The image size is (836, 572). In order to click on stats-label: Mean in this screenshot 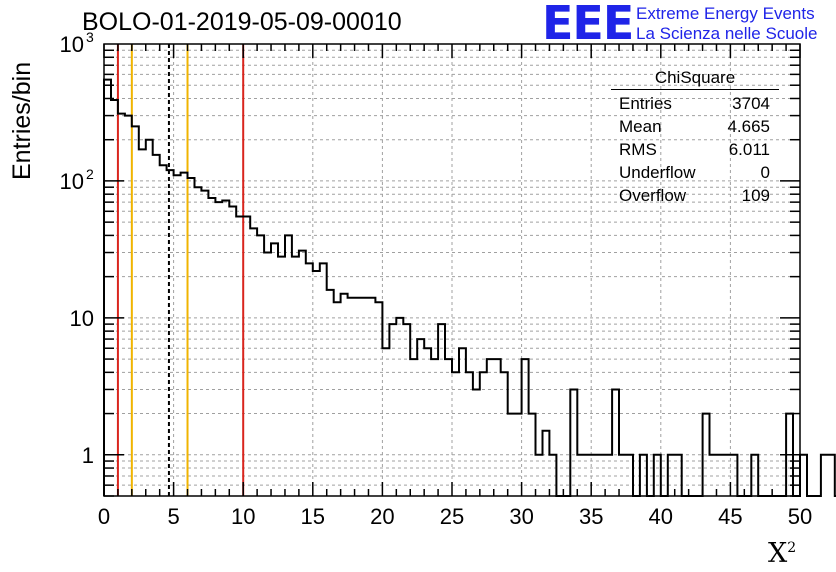, I will do `click(640, 126)`.